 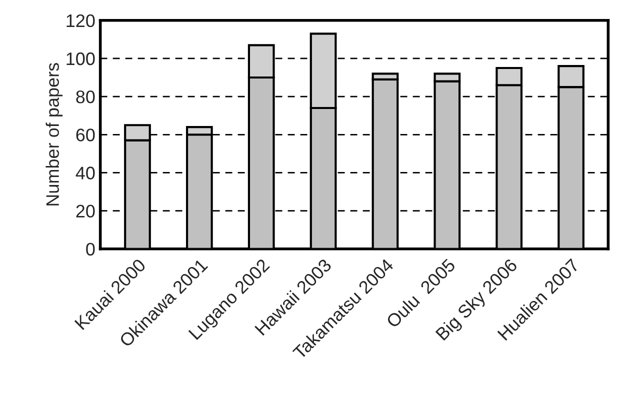 I want to click on y-tick-label: 60, so click(x=85, y=135).